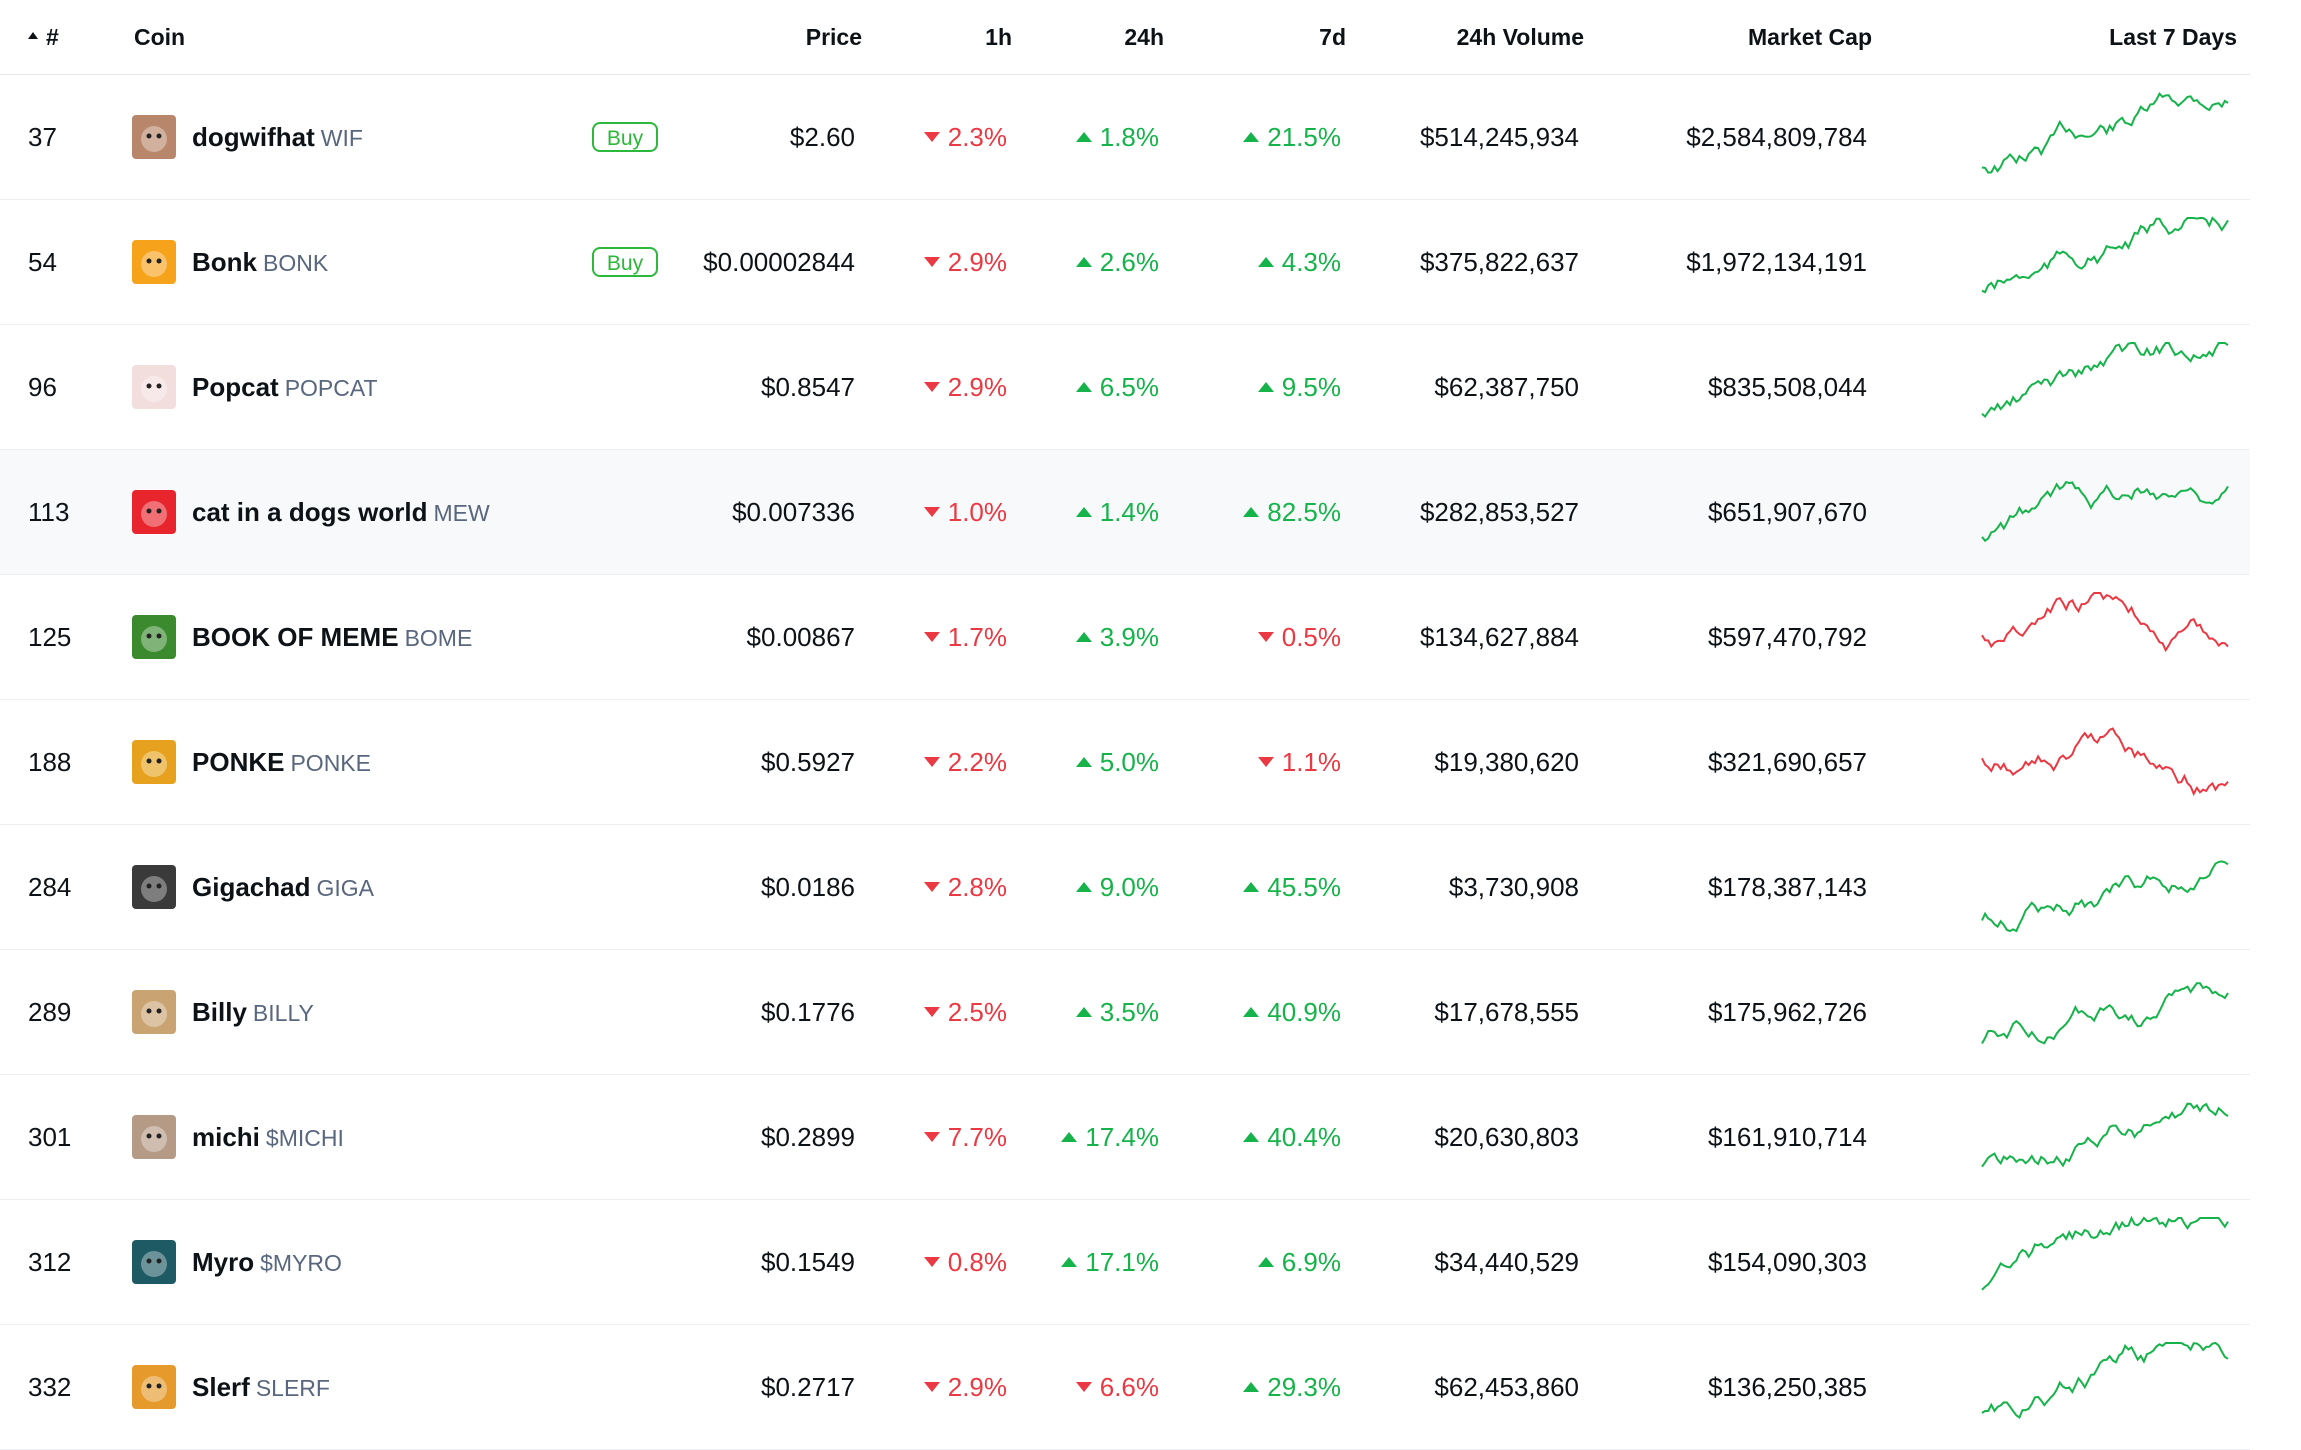 Image resolution: width=2301 pixels, height=1450 pixels. I want to click on coin-name-link: BOOK OF MEME BOME, so click(332, 637).